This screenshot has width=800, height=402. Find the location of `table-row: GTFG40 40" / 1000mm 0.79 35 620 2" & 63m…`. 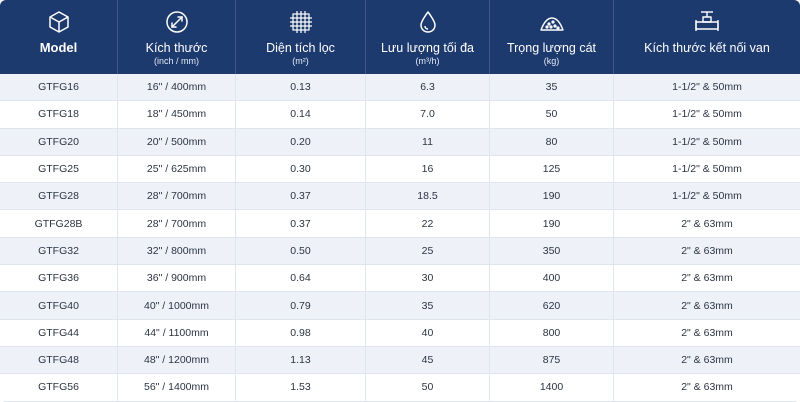

table-row: GTFG40 40" / 1000mm 0.79 35 620 2" & 63m… is located at coordinates (400, 306).